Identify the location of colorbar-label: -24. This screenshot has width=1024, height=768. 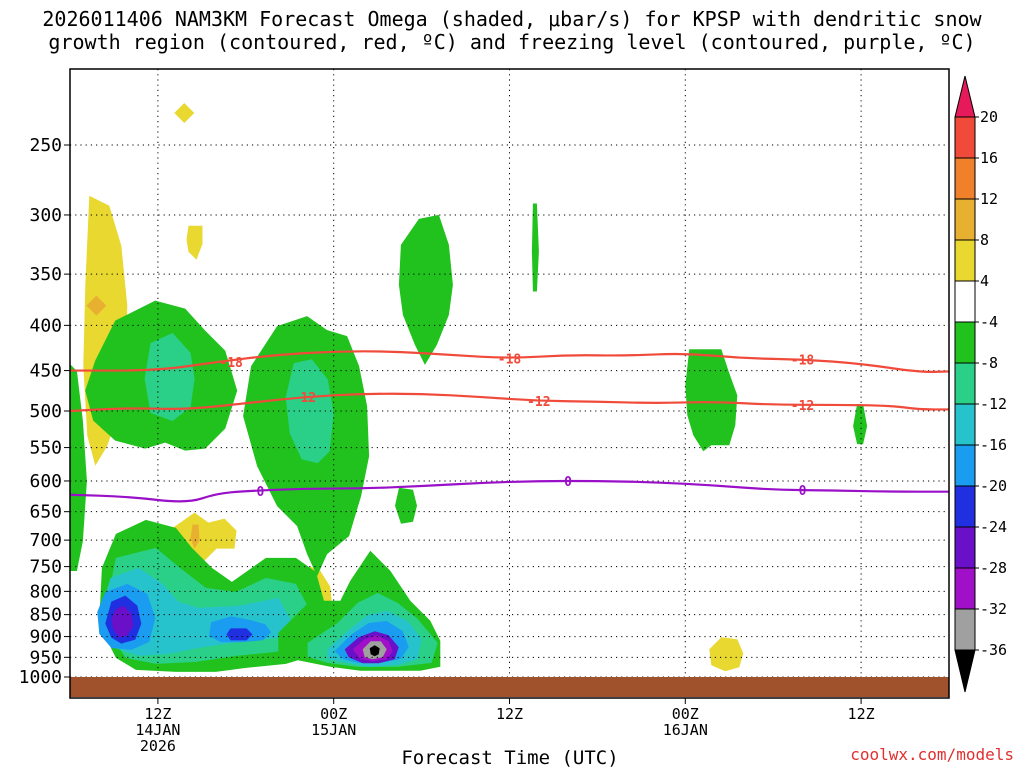
(993, 527).